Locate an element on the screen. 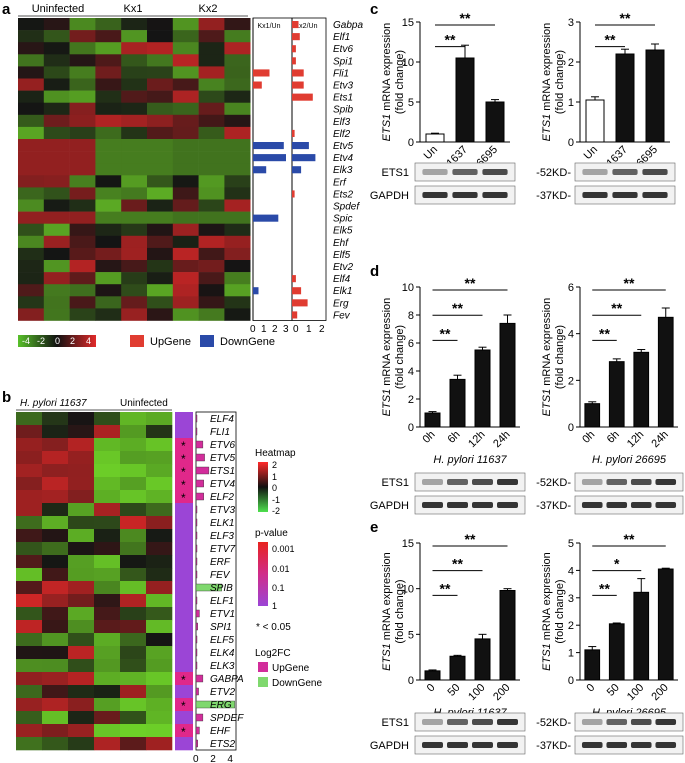 The width and height of the screenshot is (685, 763). blot-band is located at coordinates (655, 172).